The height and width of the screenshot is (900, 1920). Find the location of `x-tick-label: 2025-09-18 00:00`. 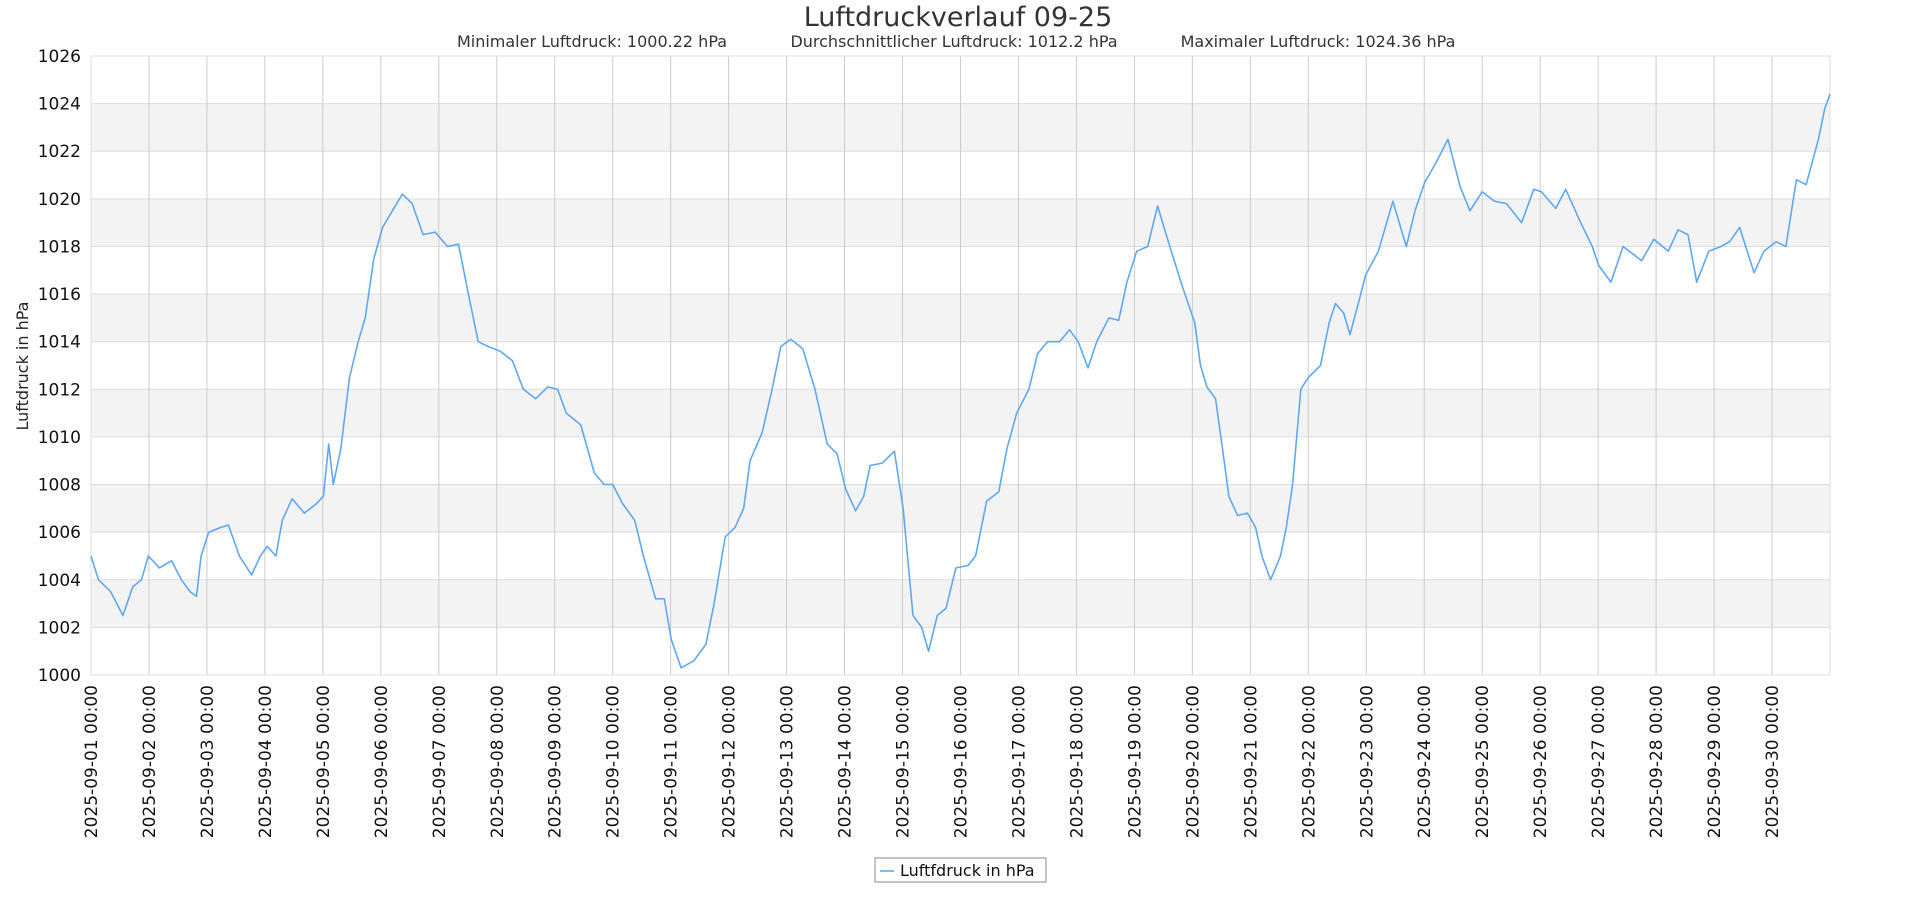

x-tick-label: 2025-09-18 00:00 is located at coordinates (1077, 761).